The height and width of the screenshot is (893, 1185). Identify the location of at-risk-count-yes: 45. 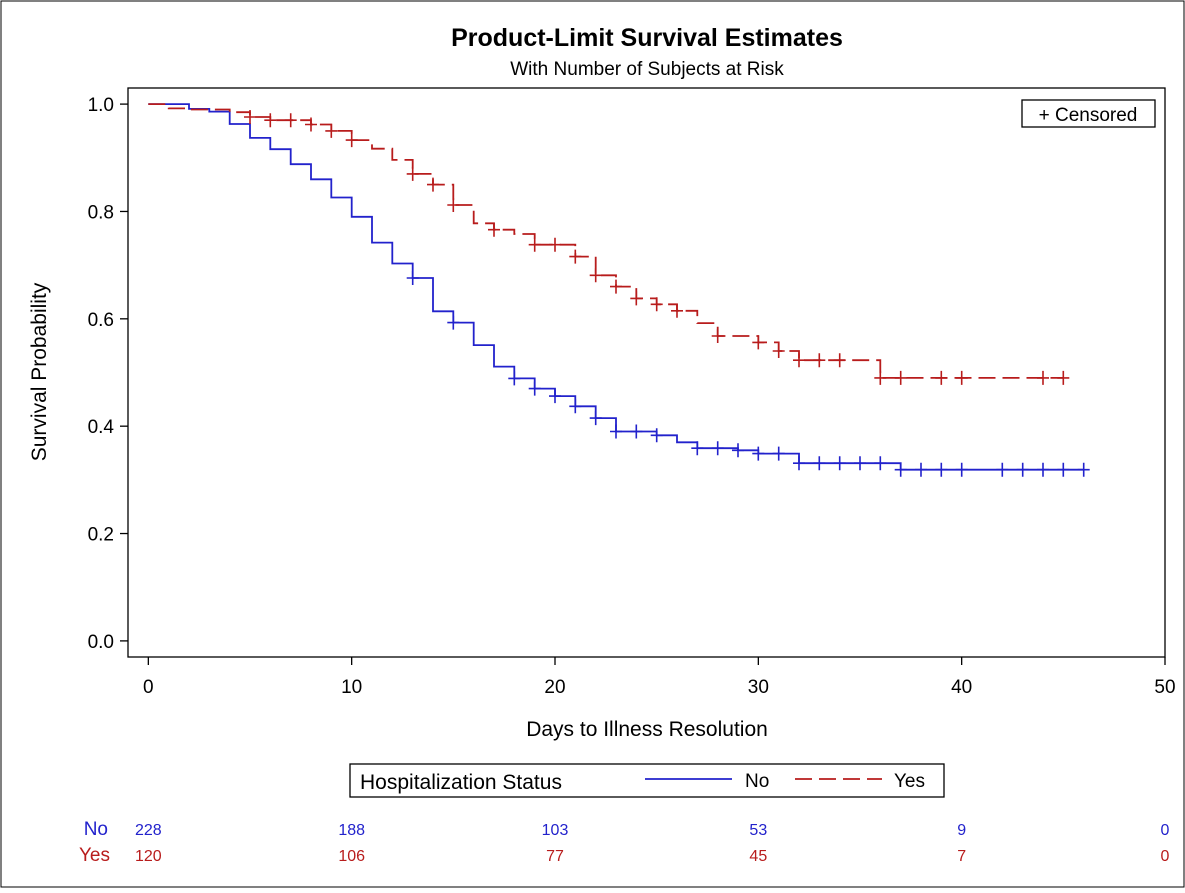
(758, 856).